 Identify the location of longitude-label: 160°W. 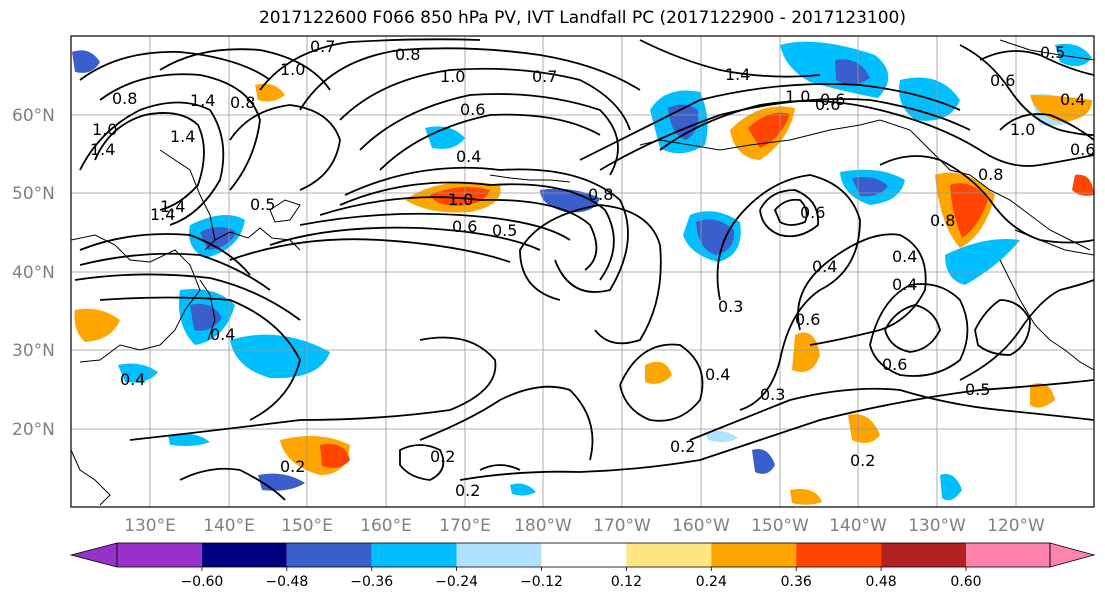
(701, 526).